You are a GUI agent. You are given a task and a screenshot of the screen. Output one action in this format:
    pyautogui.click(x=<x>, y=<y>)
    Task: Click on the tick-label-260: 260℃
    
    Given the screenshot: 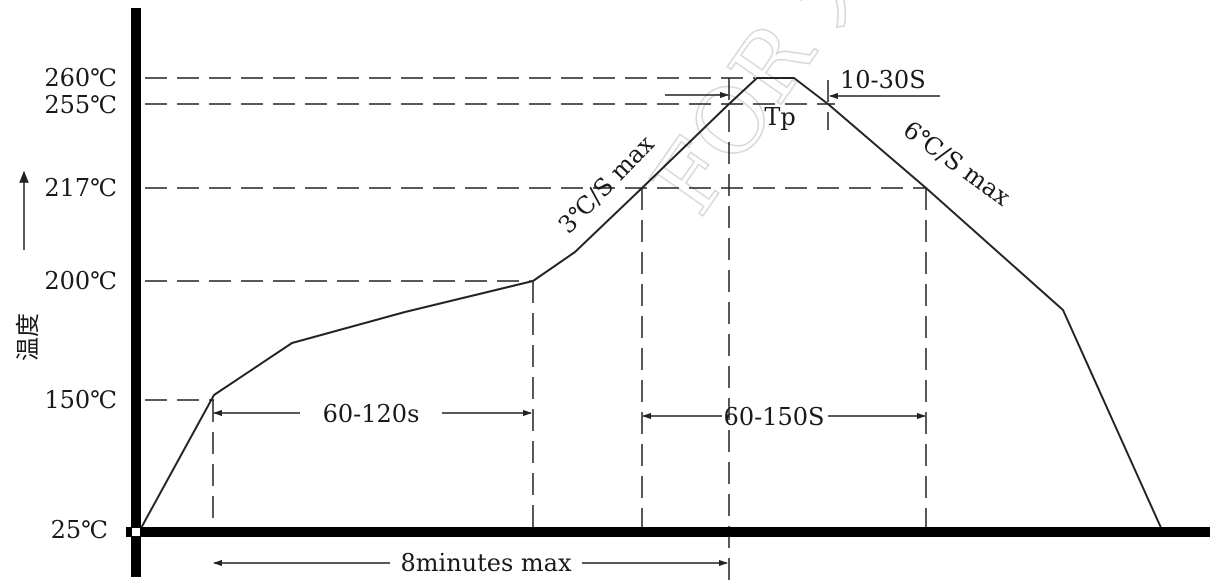 What is the action you would take?
    pyautogui.click(x=80, y=78)
    